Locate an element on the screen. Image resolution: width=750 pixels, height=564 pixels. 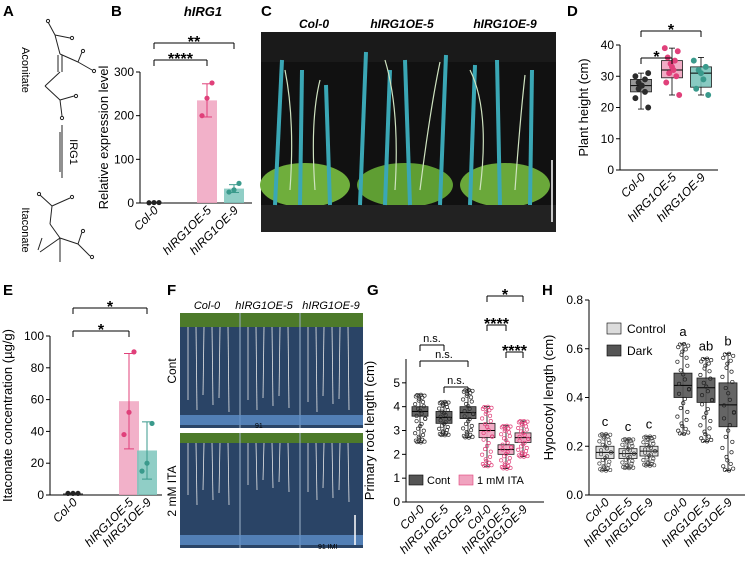
panel-a-structures is located at coordinates (66, 140).